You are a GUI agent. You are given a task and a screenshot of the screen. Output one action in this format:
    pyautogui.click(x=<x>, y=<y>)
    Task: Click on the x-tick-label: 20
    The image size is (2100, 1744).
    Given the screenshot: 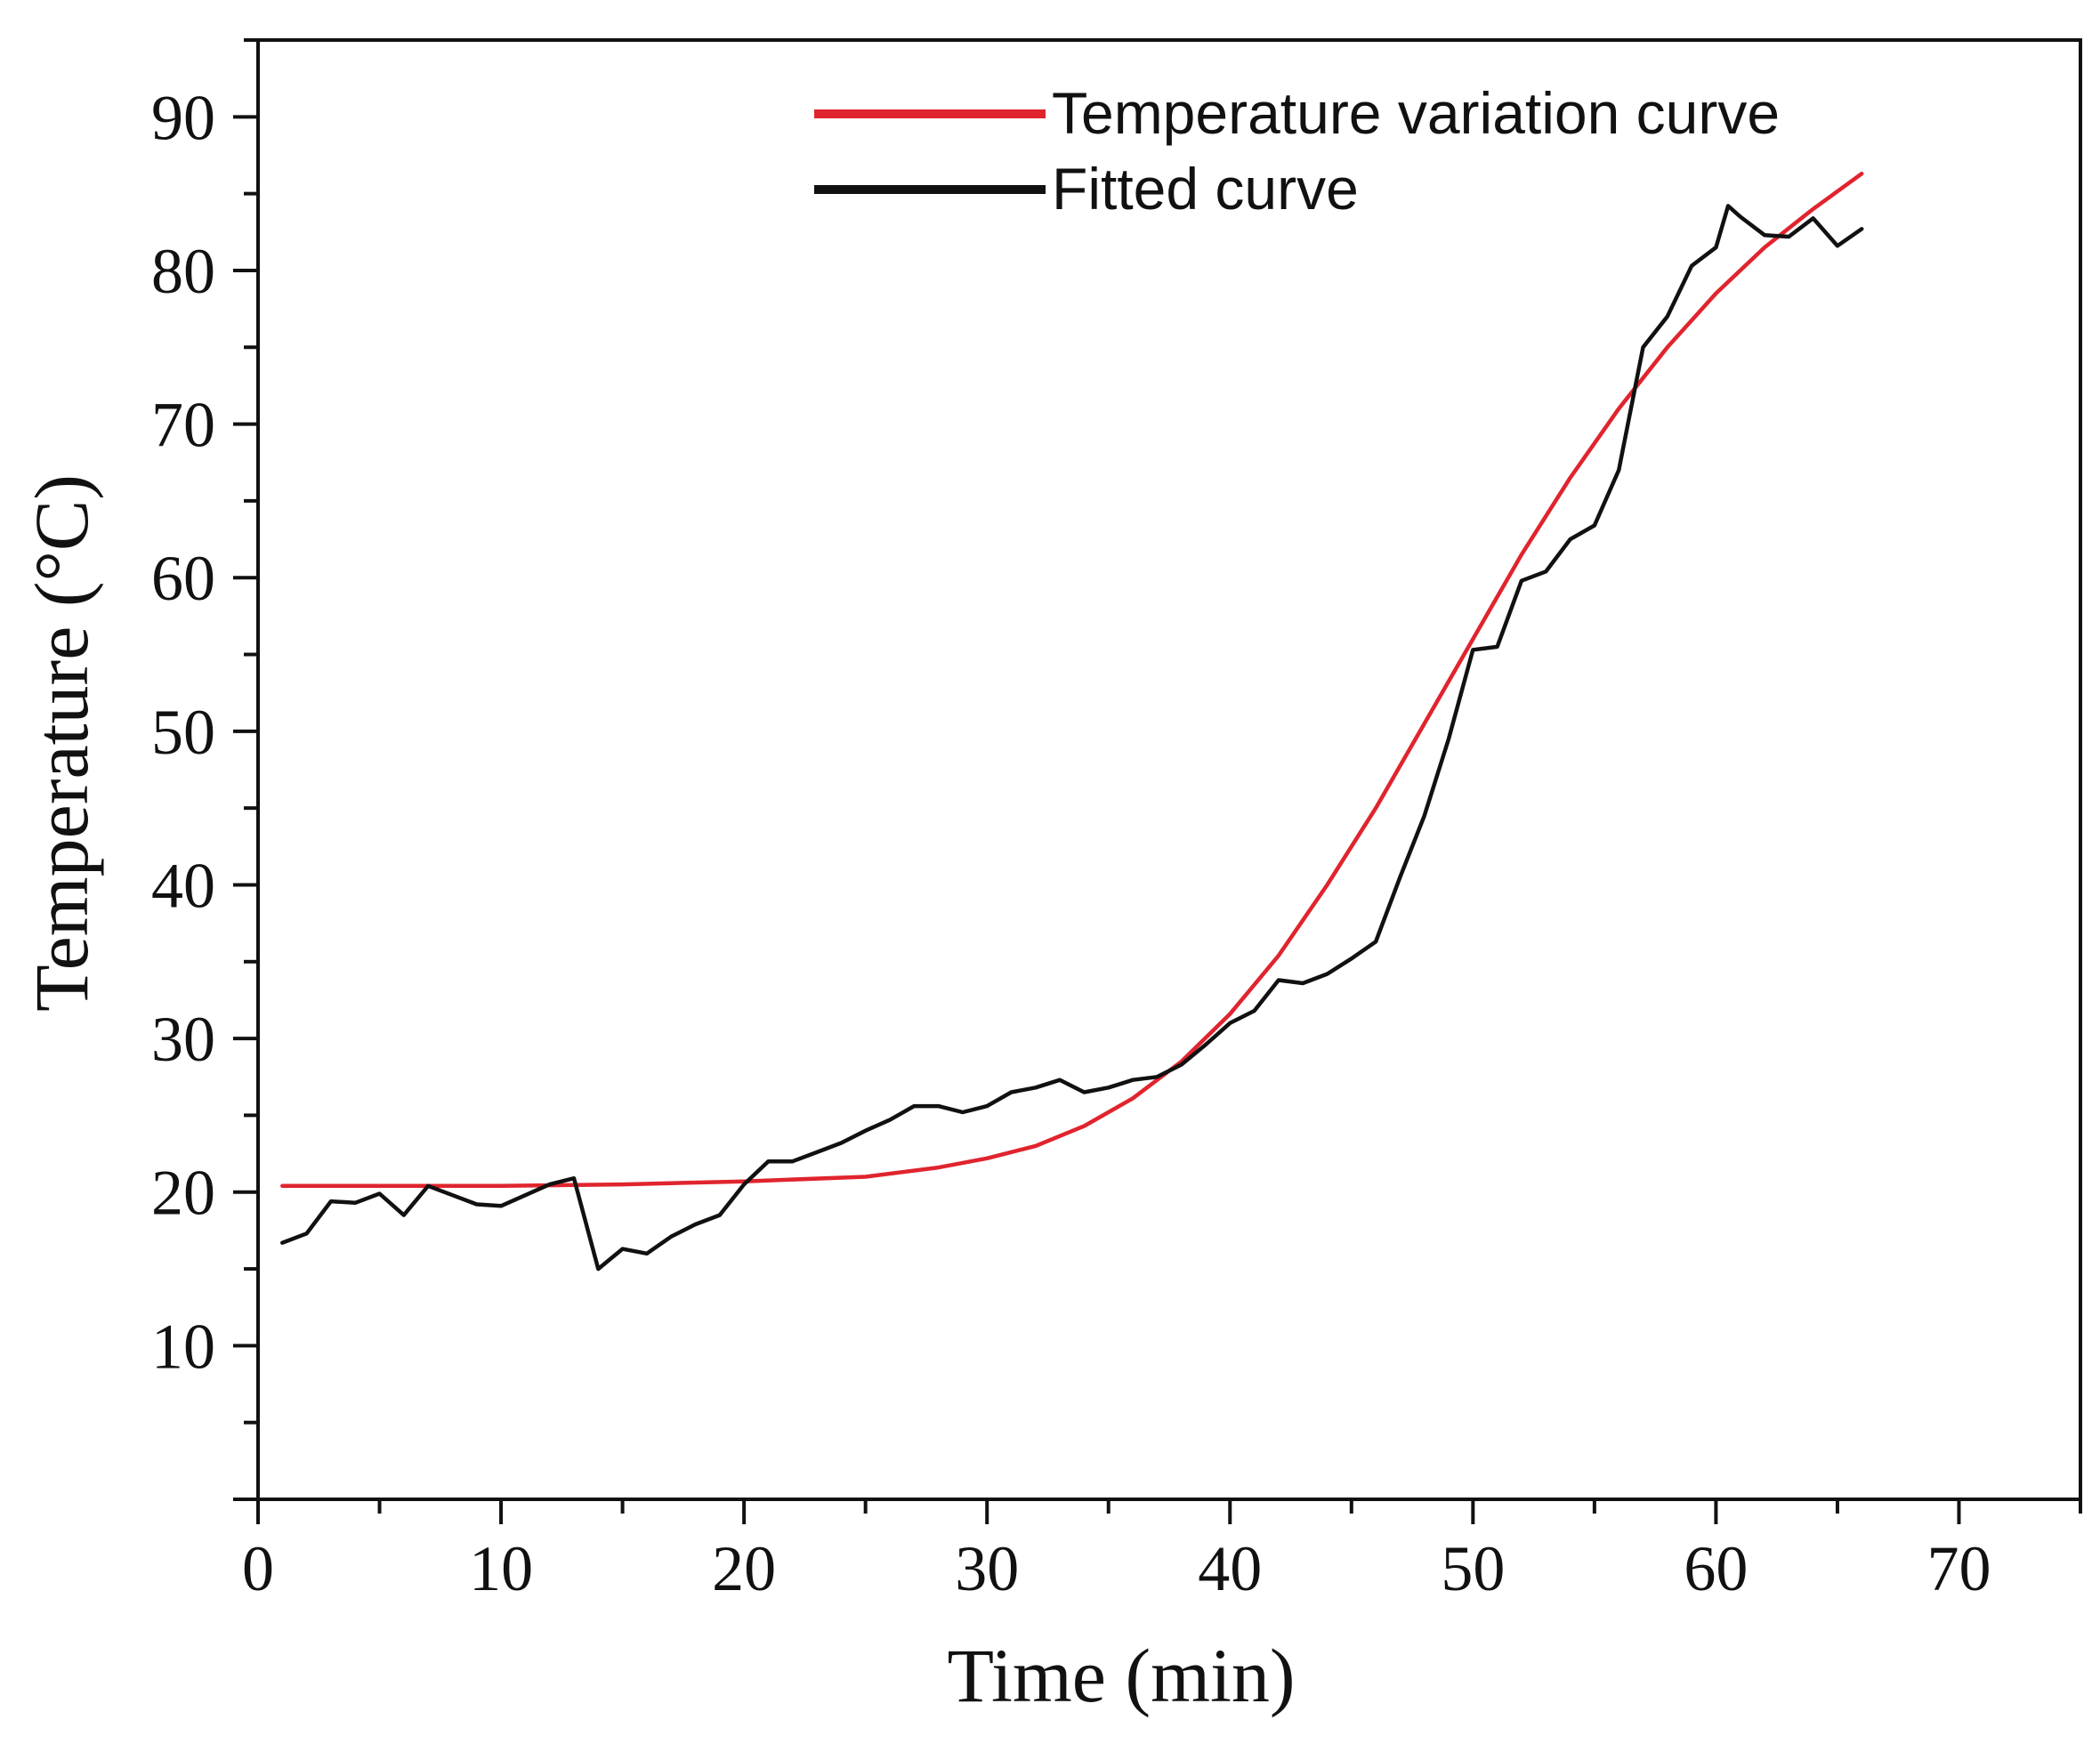 What is the action you would take?
    pyautogui.click(x=744, y=1568)
    